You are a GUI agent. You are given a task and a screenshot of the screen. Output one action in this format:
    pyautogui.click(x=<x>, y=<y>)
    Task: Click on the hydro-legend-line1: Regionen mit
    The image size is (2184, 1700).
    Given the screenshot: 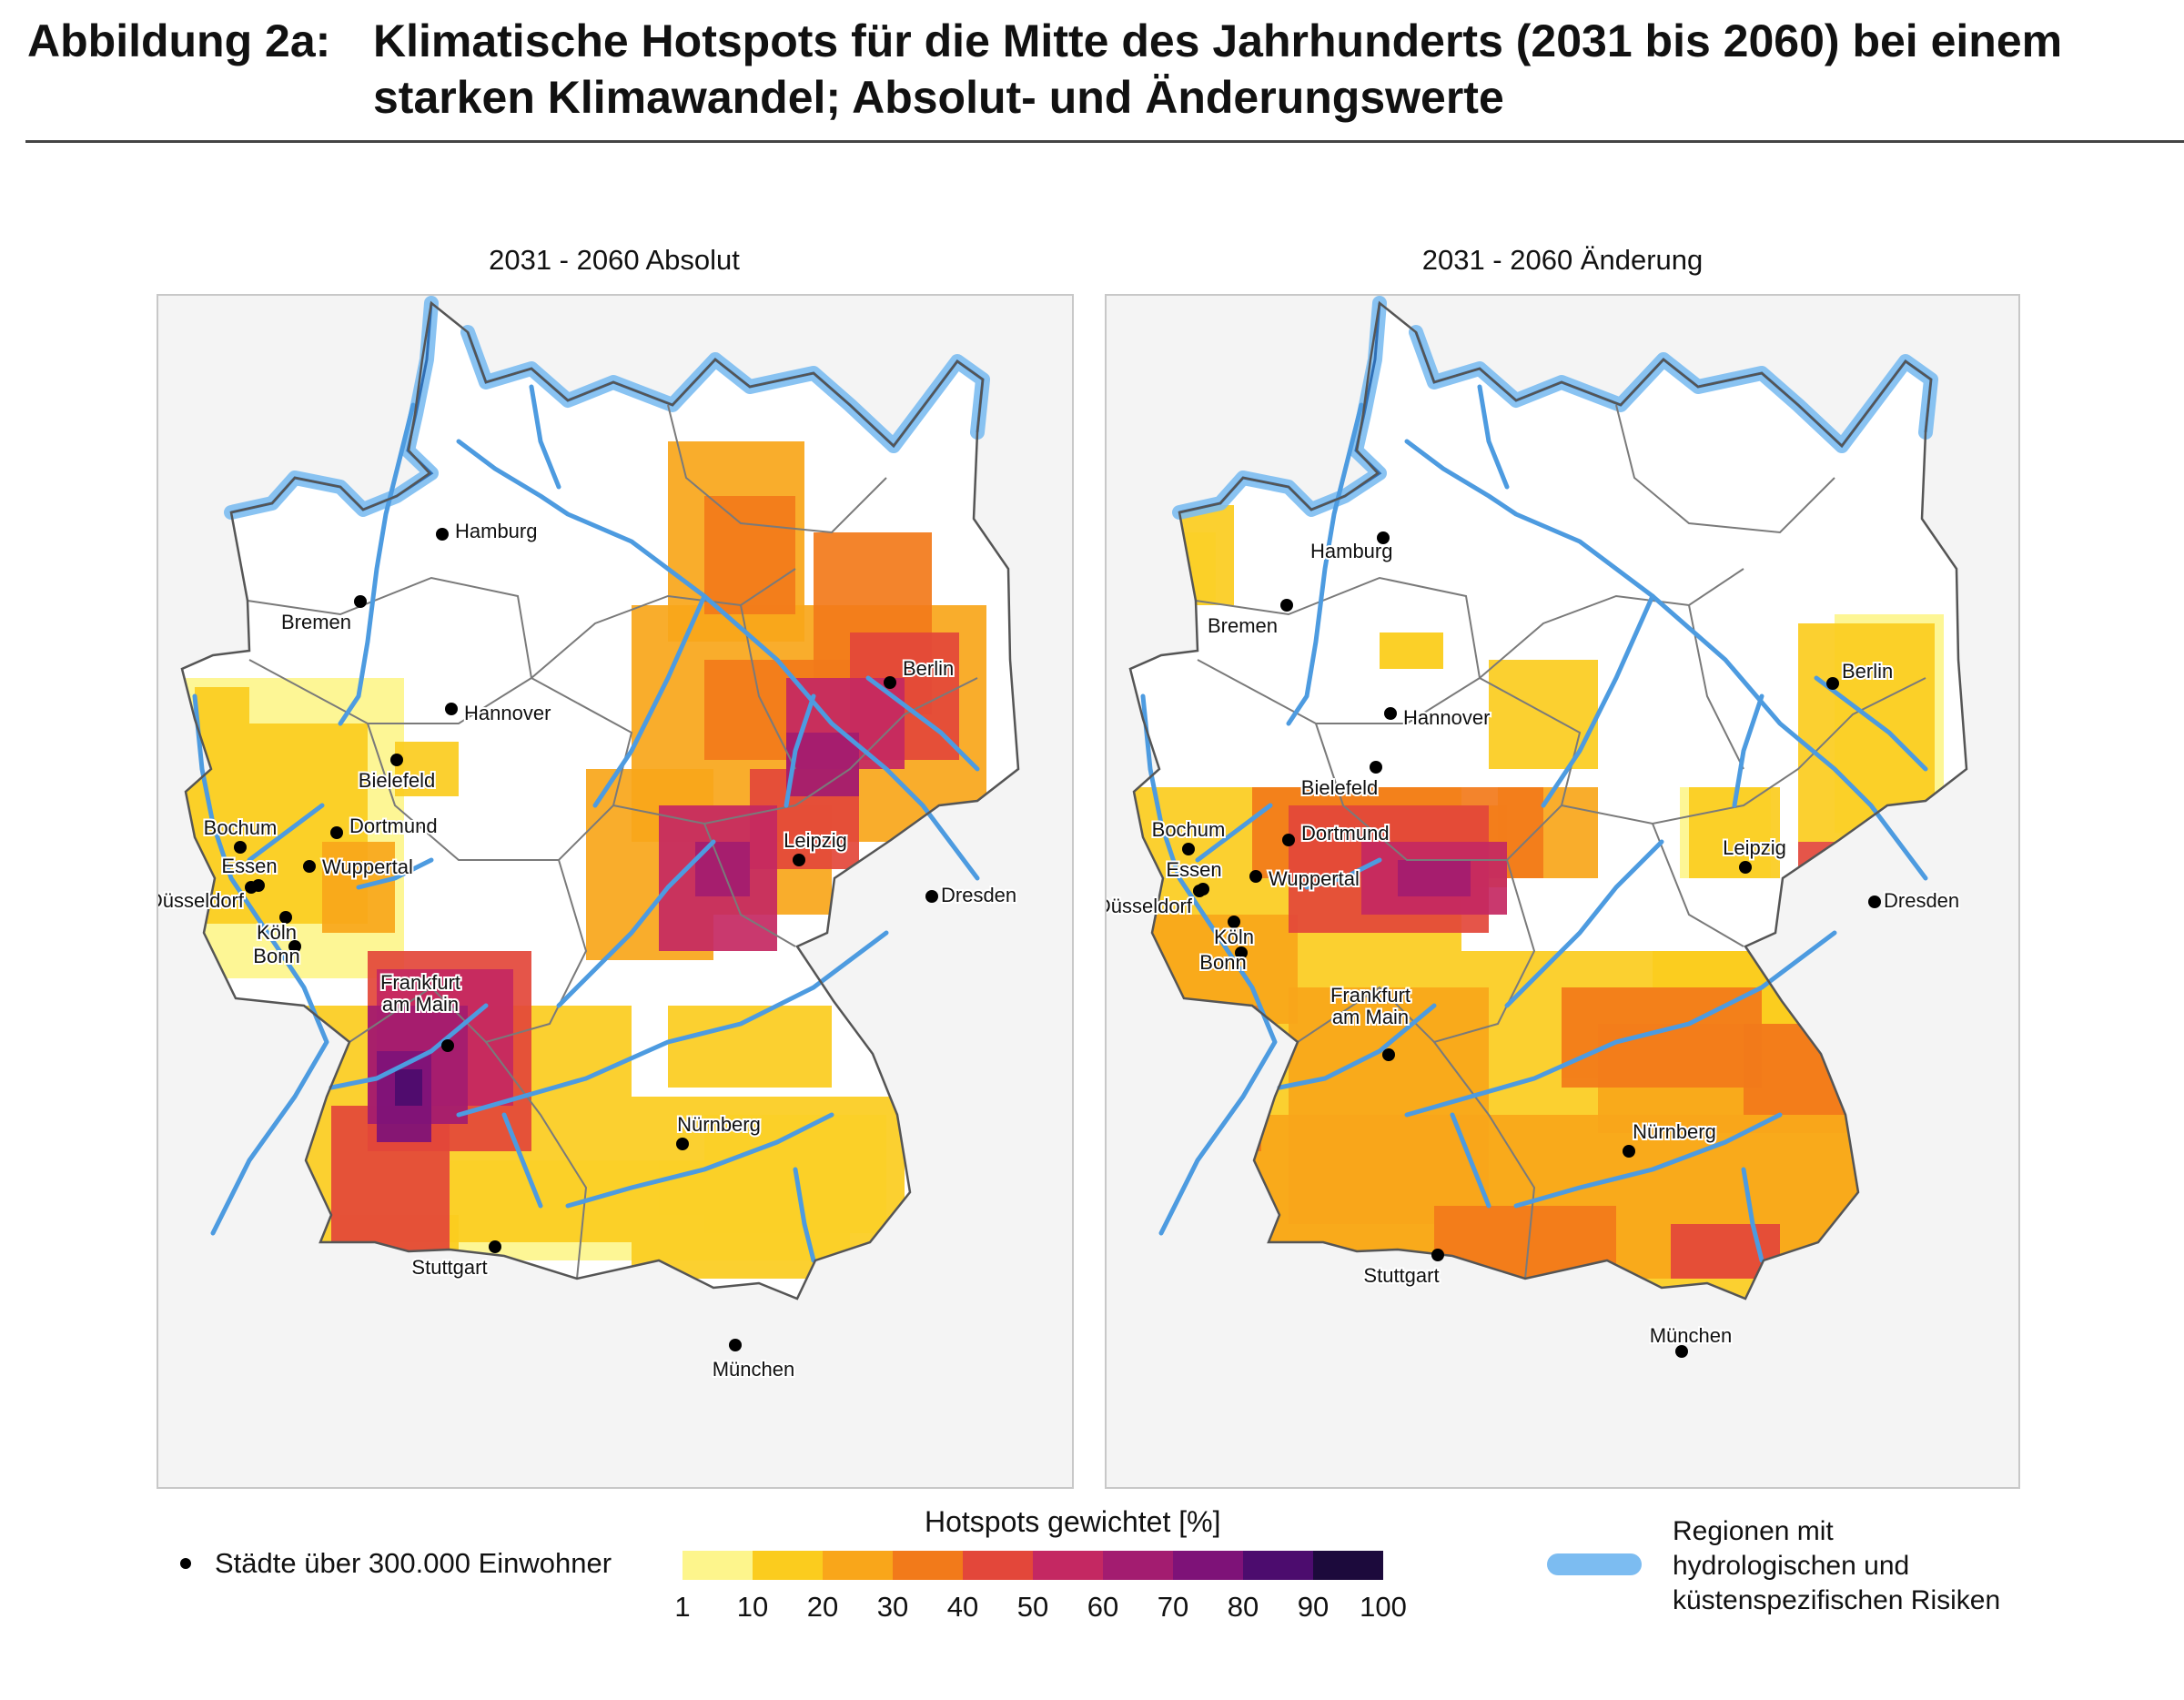 What is the action you would take?
    pyautogui.click(x=1754, y=1531)
    